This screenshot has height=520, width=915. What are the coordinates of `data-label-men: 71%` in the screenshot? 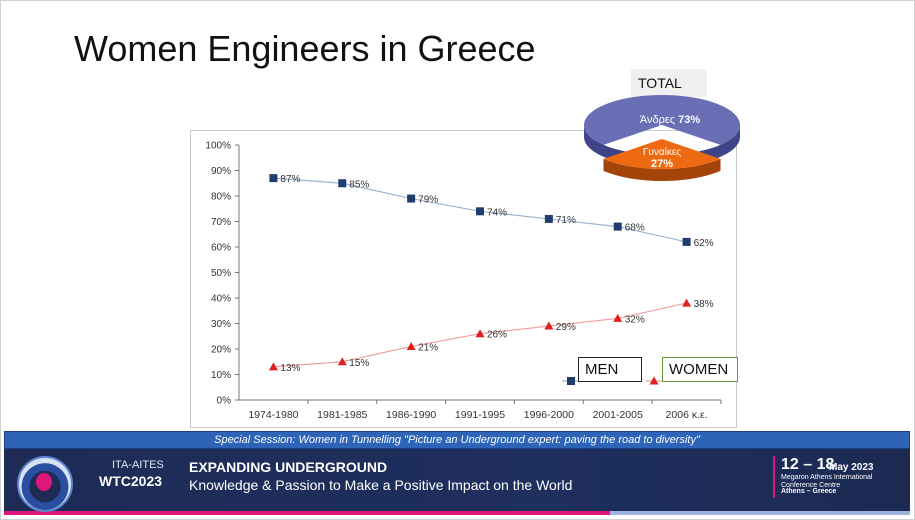 It's located at (566, 220).